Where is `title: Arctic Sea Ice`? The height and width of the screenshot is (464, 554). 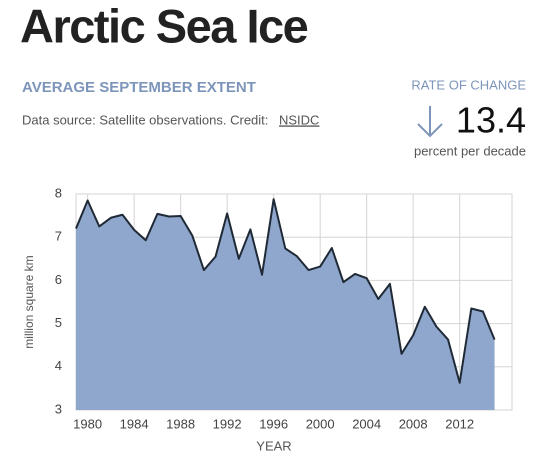
title: Arctic Sea Ice is located at coordinates (164, 26).